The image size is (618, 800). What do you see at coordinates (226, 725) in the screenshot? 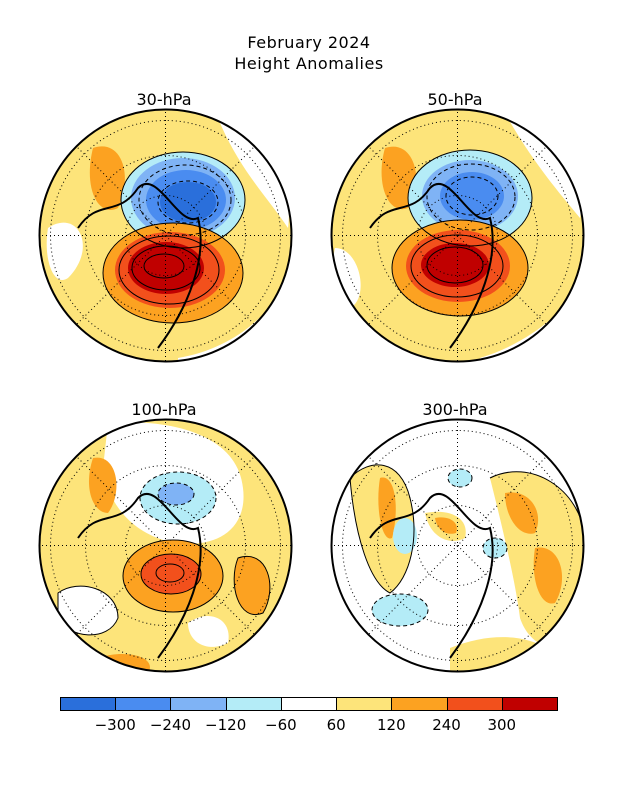
I see `colorbar-tick-label: −120` at bounding box center [226, 725].